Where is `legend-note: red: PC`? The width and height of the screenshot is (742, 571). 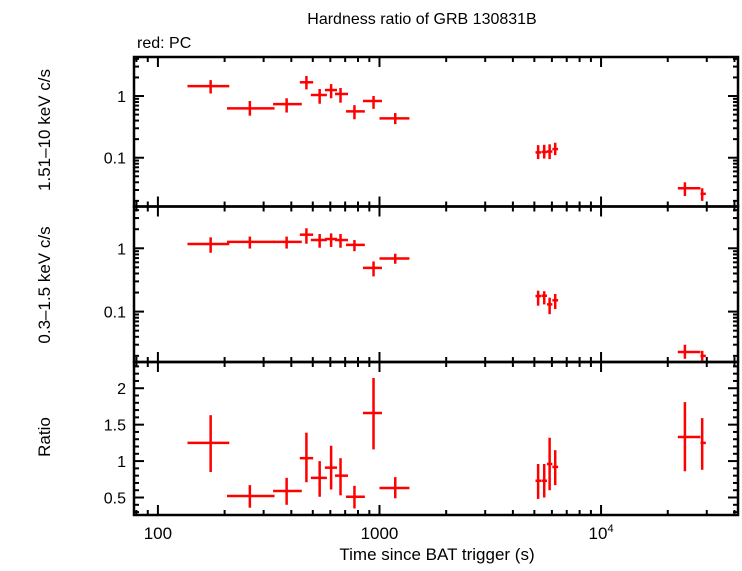 legend-note: red: PC is located at coordinates (164, 43).